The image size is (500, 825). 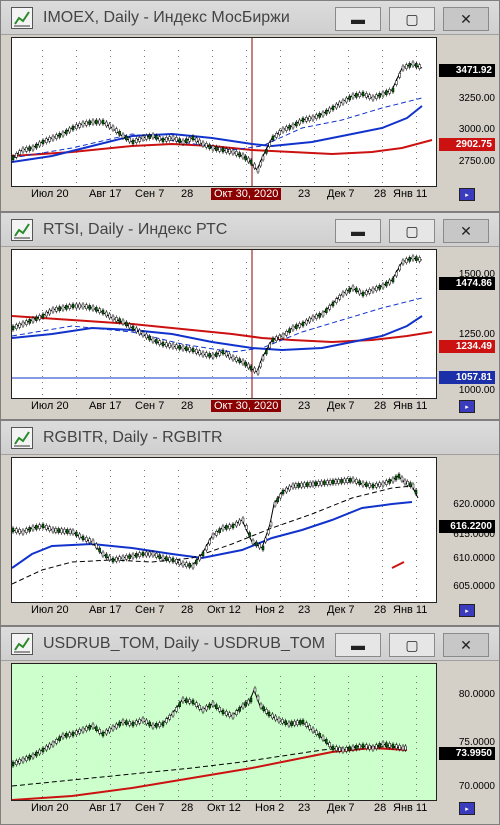 What do you see at coordinates (250, 438) in the screenshot?
I see `window-titlebar: RGBITR, Daily - RGBITR` at bounding box center [250, 438].